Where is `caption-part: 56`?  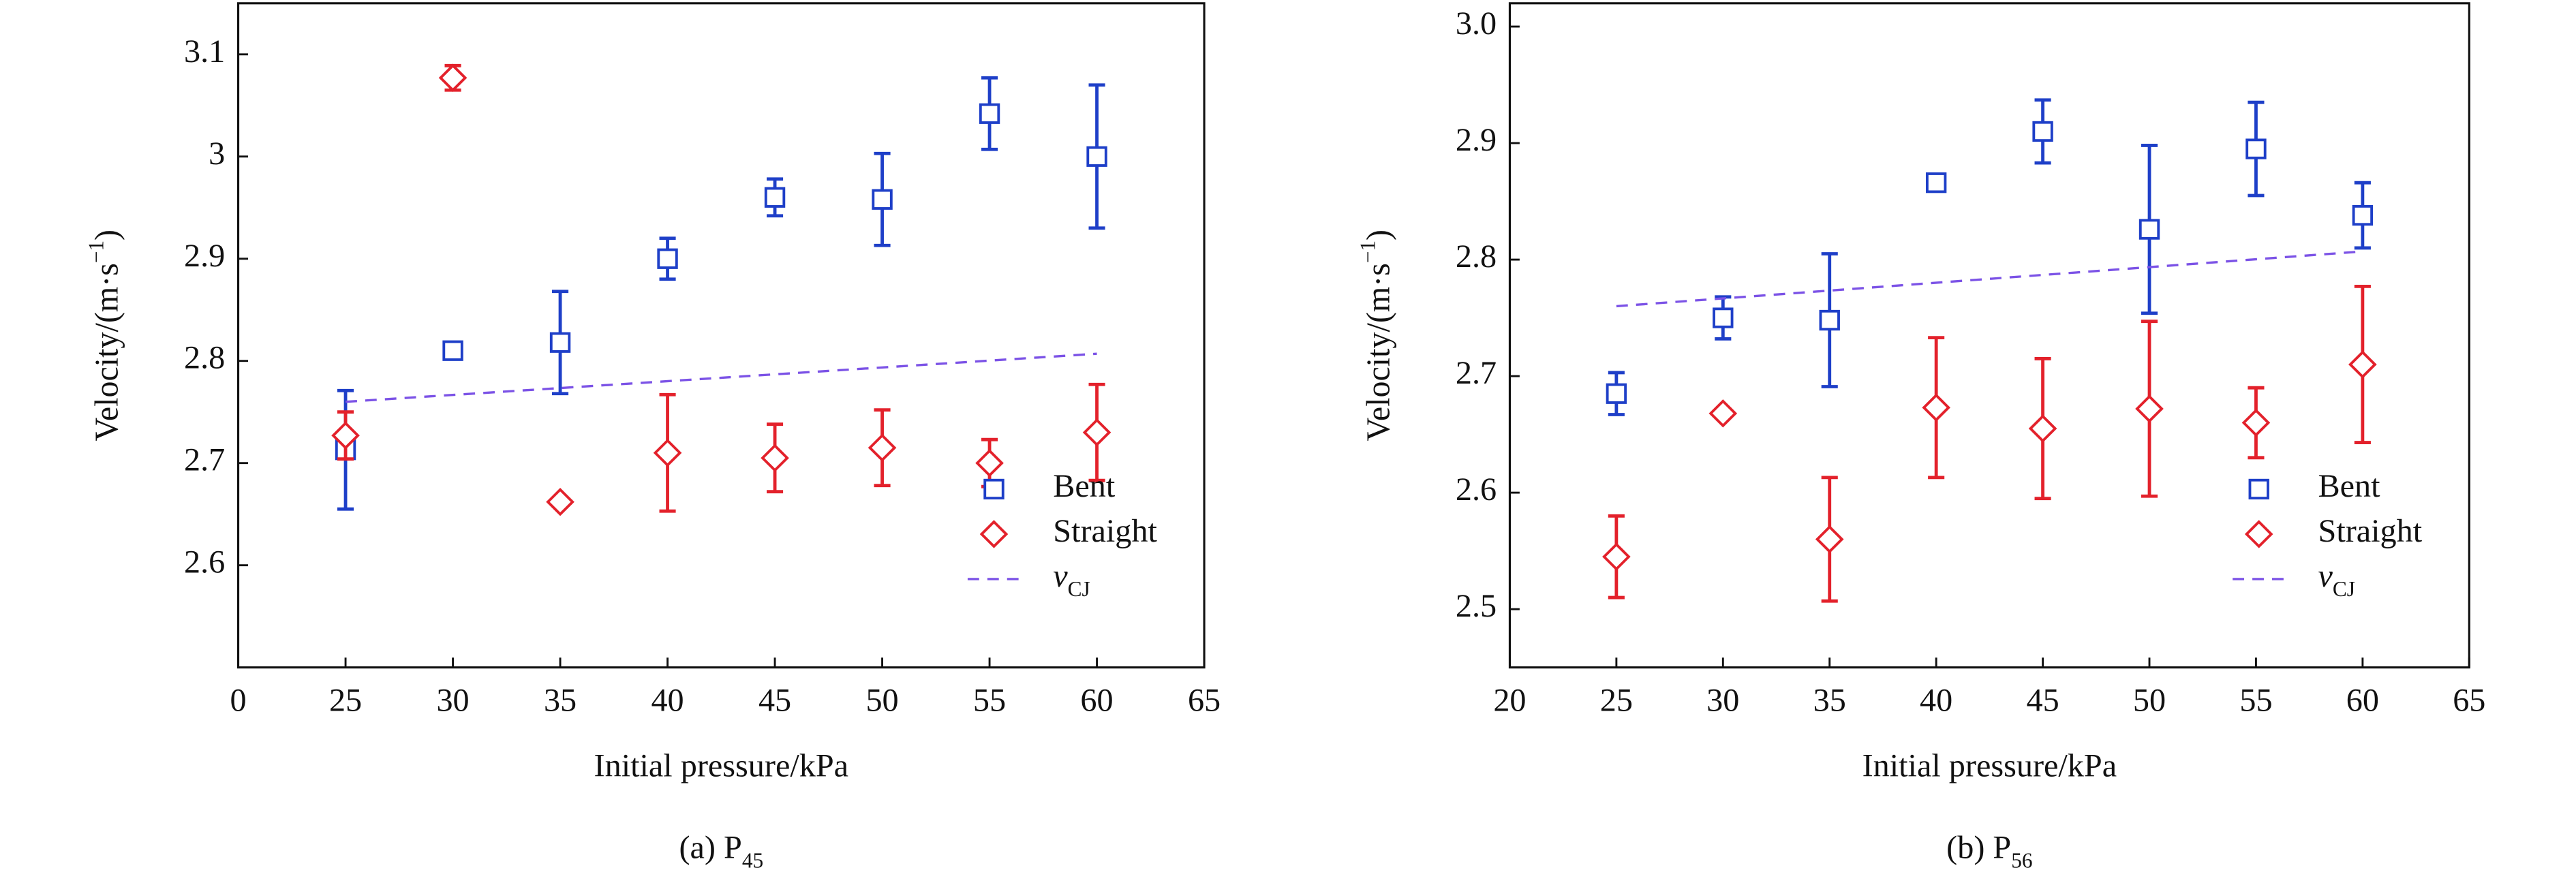
caption-part: 56 is located at coordinates (2021, 860).